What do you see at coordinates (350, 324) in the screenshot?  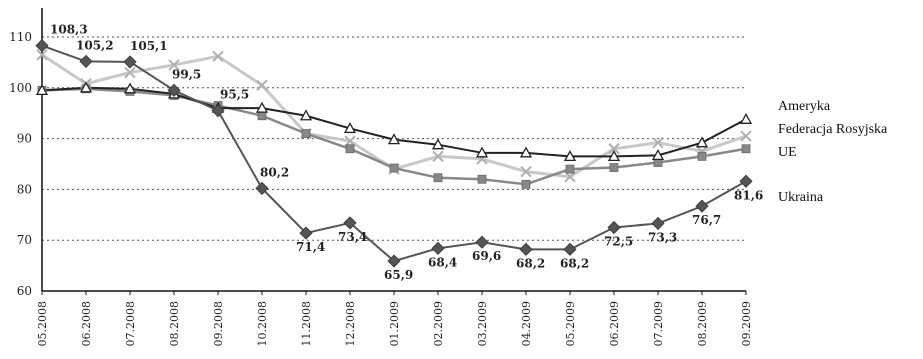 I see `x-tick-label: 12.2008` at bounding box center [350, 324].